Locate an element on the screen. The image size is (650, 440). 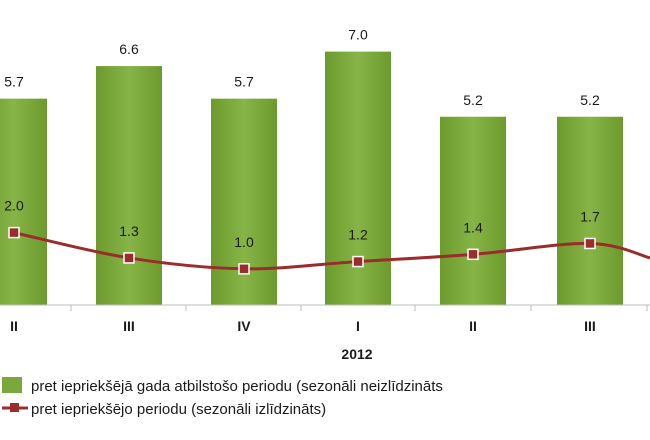
bar-value-label-4: 5.2 is located at coordinates (473, 100).